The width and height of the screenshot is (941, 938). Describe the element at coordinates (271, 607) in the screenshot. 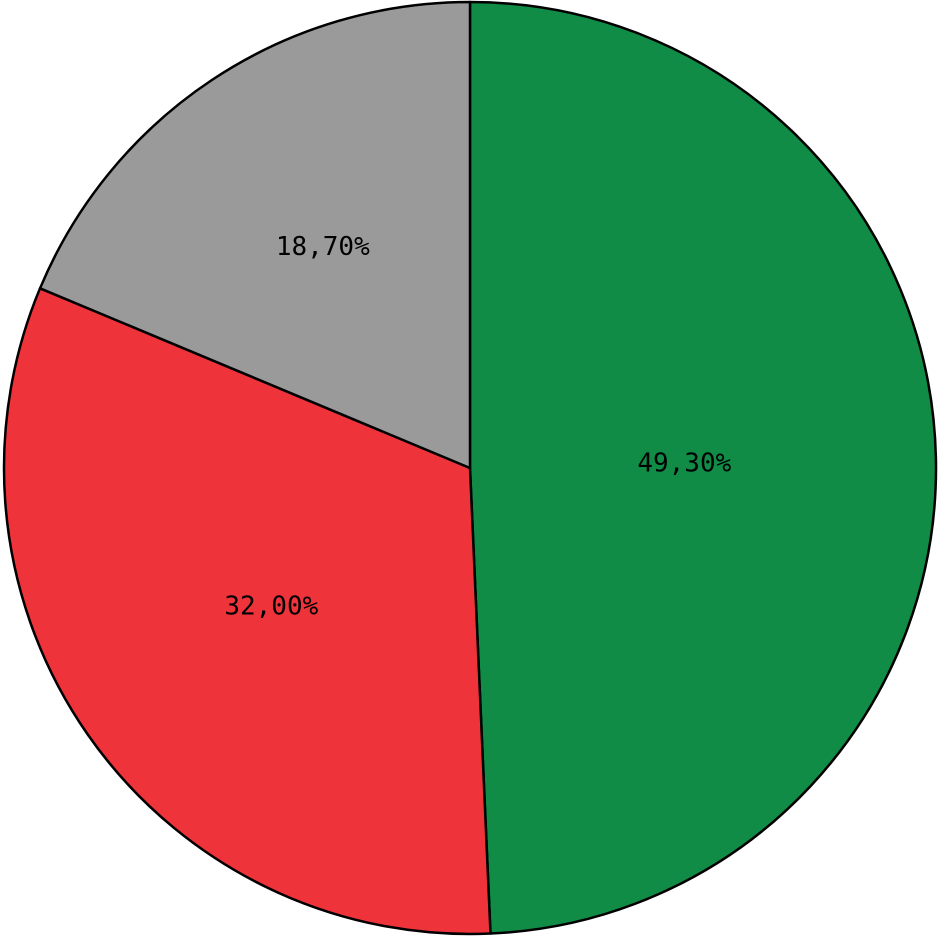

I see `pie-slice-2-label: 32,00%` at that location.